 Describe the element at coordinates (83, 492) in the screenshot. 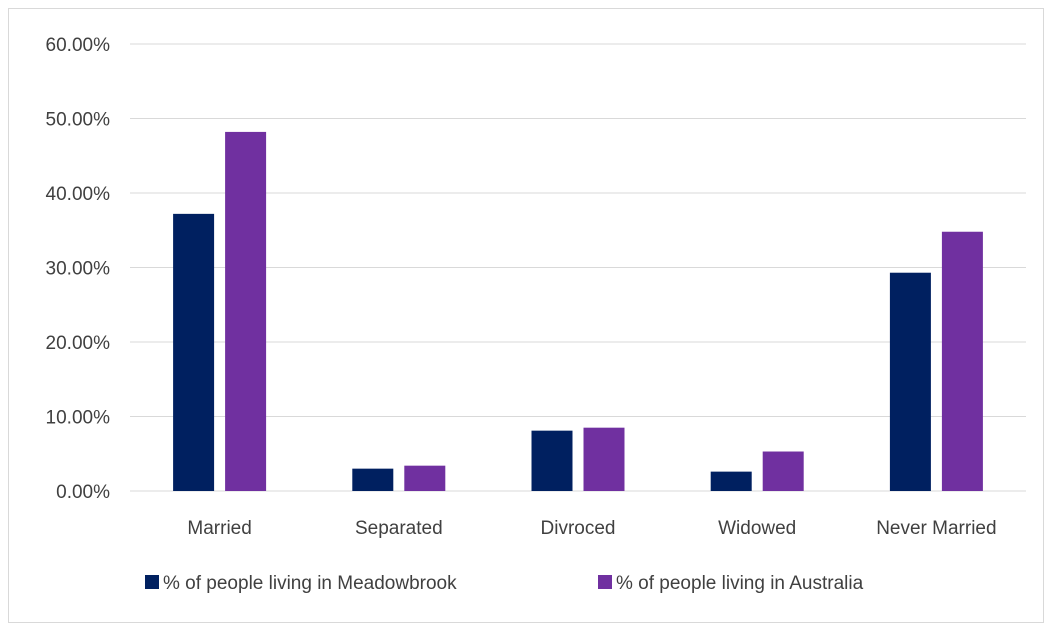

I see `y-tick-label: 0.00%` at that location.